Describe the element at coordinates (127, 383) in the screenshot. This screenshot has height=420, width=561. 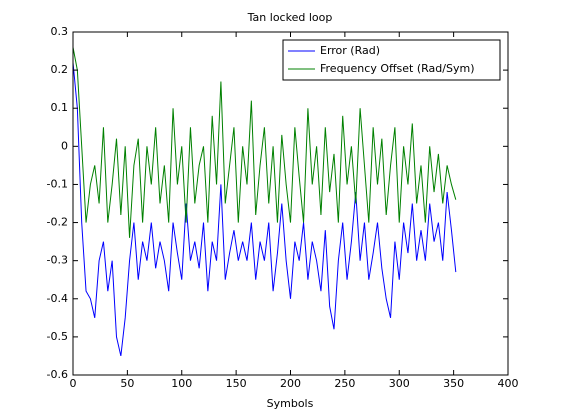
I see `x-tick-label: 50` at that location.